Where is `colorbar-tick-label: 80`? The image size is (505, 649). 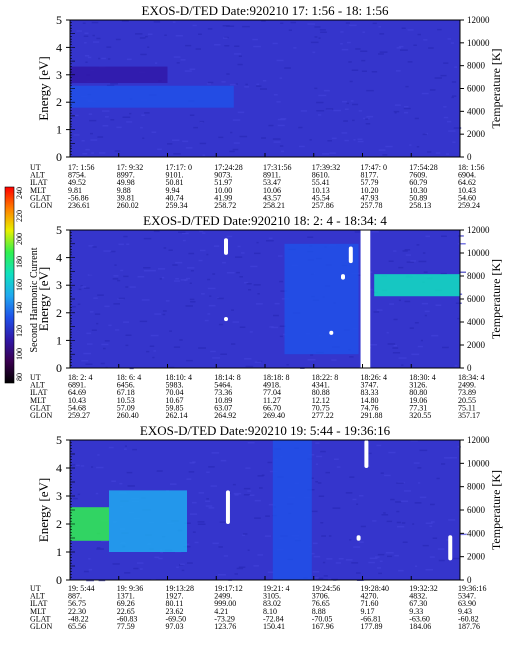 colorbar-tick-label: 80 is located at coordinates (19, 377).